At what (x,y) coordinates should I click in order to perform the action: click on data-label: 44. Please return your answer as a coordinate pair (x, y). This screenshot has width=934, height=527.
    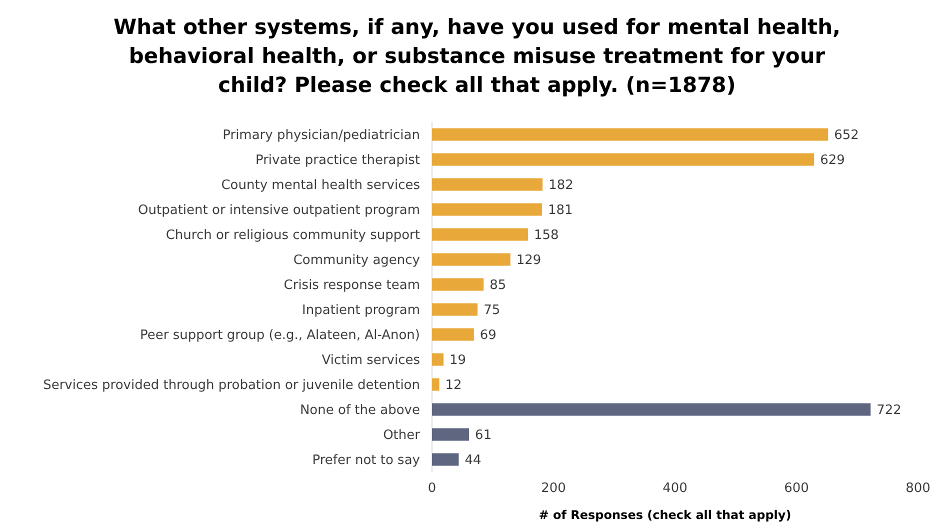
    Looking at the image, I should click on (473, 460).